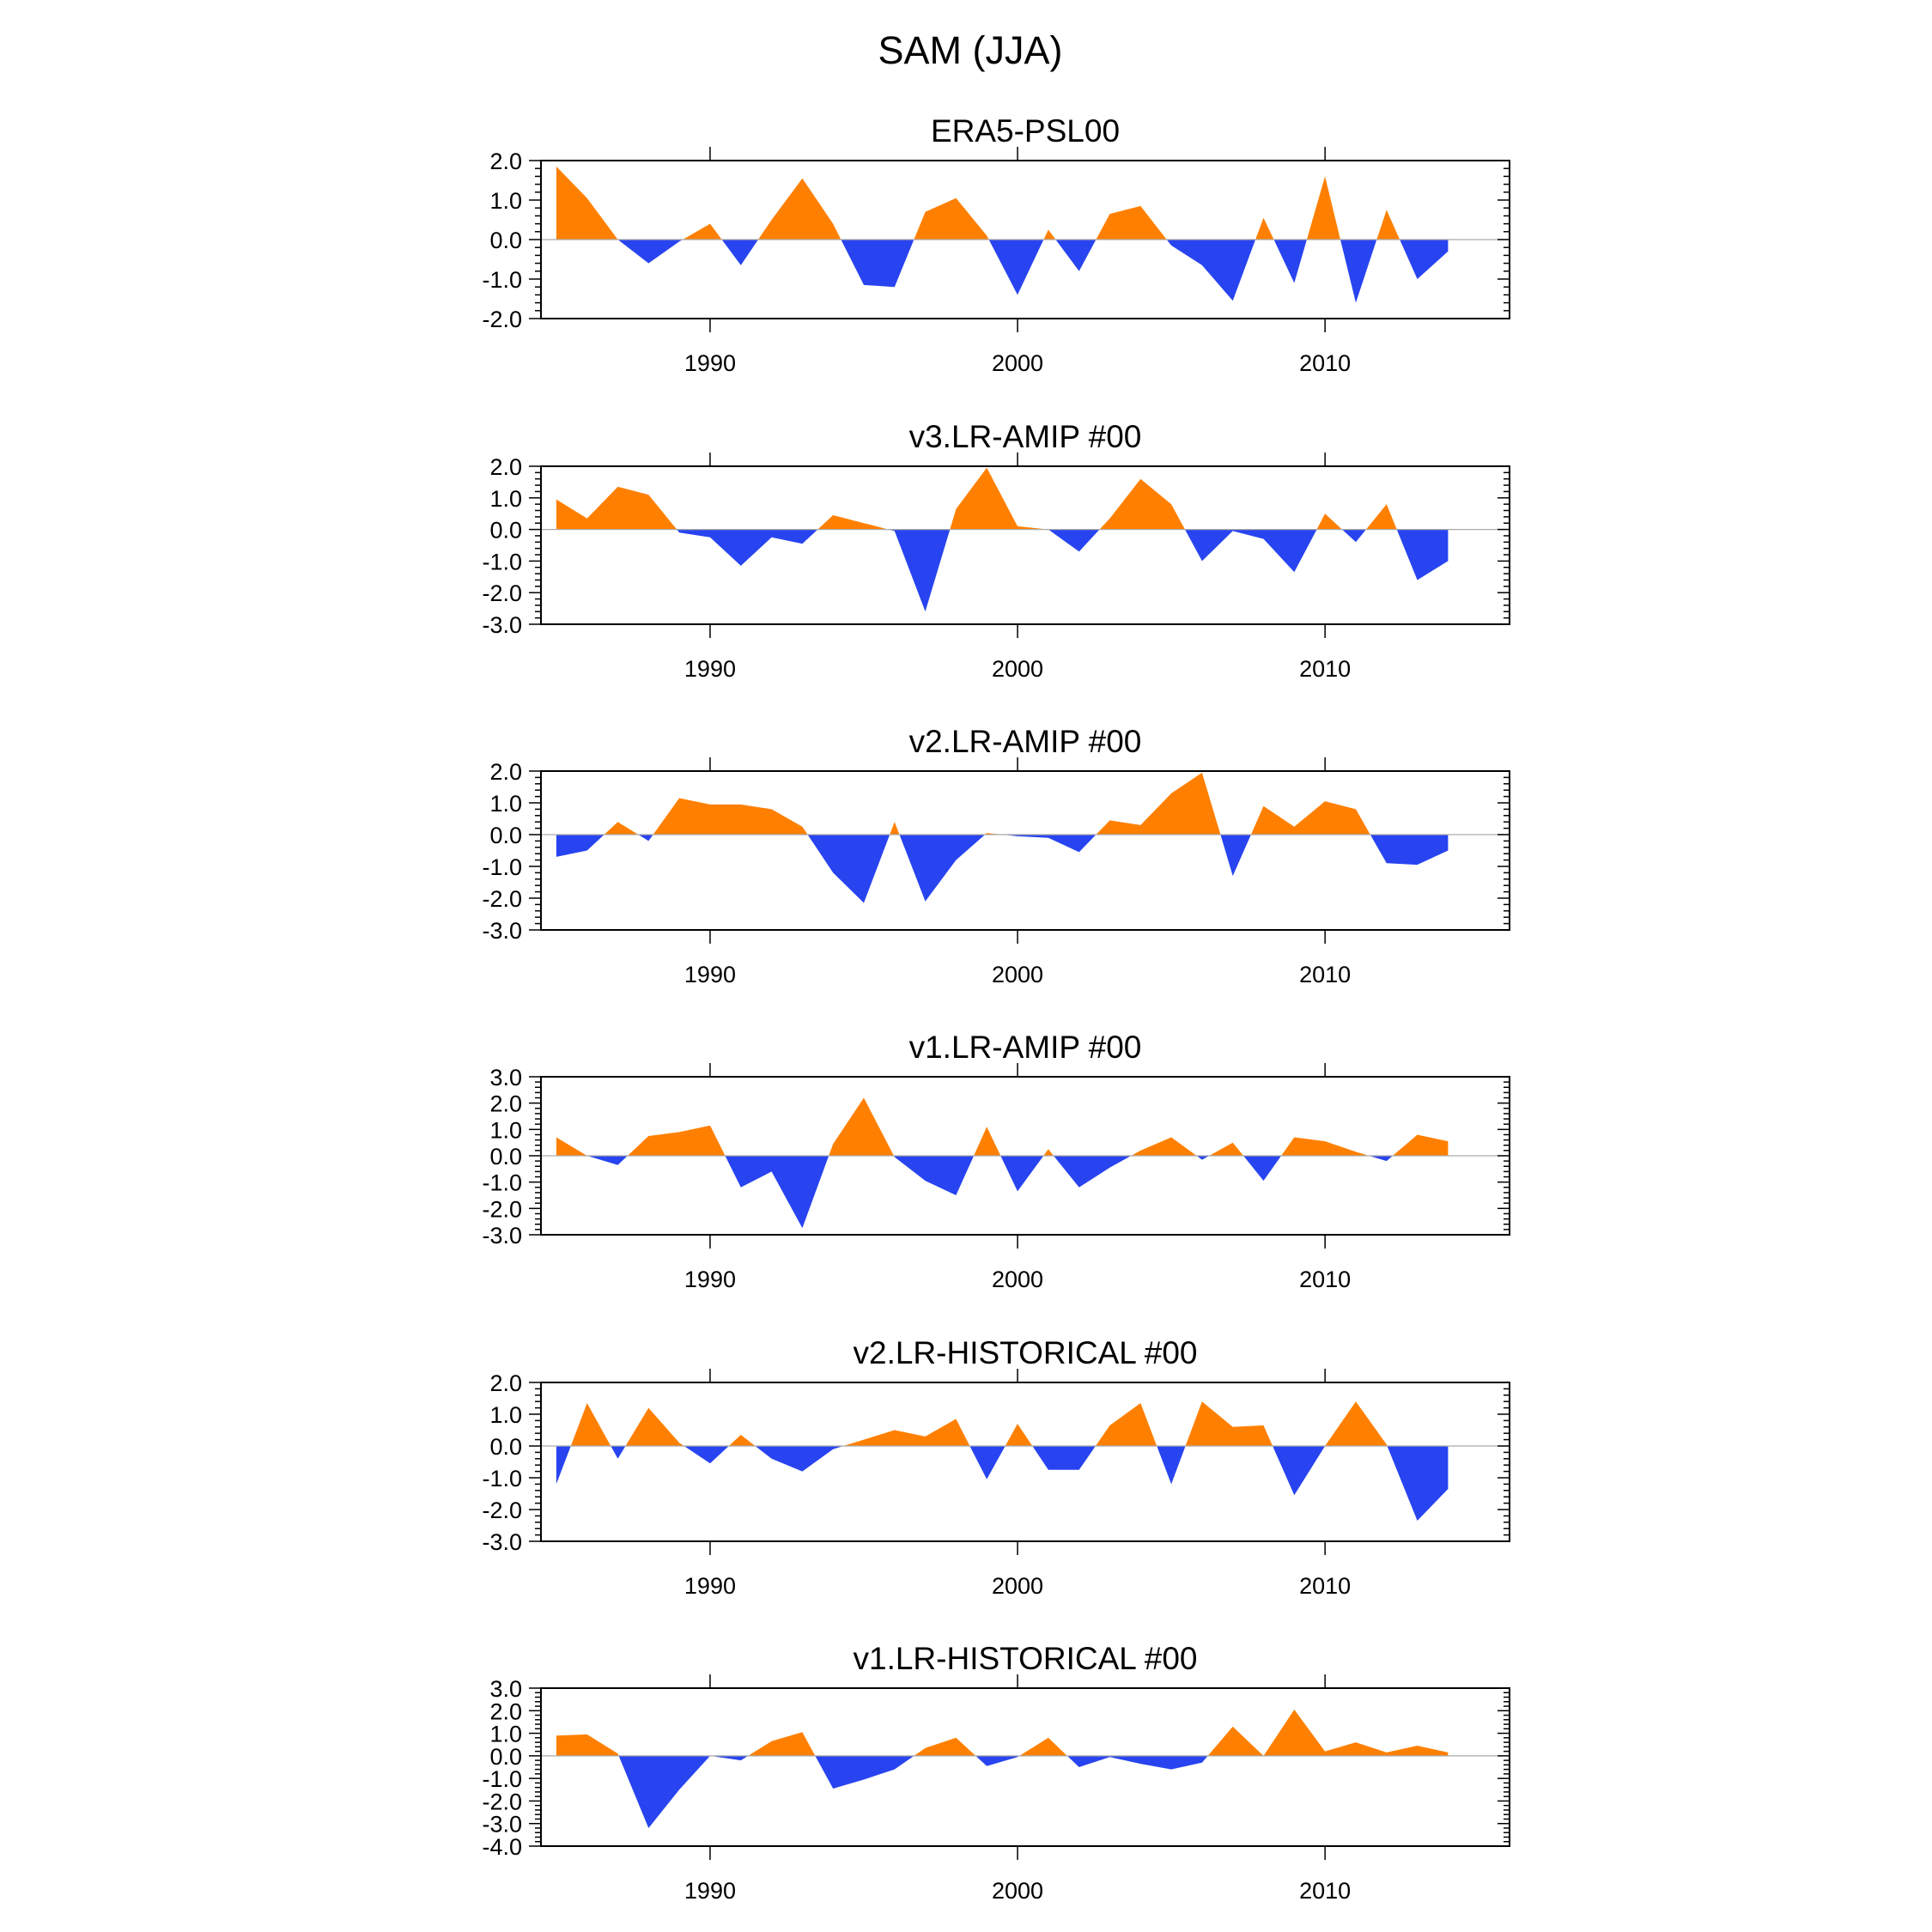 This screenshot has height=1932, width=1932. Describe the element at coordinates (970, 50) in the screenshot. I see `figure-title: SAM (JJA)` at that location.